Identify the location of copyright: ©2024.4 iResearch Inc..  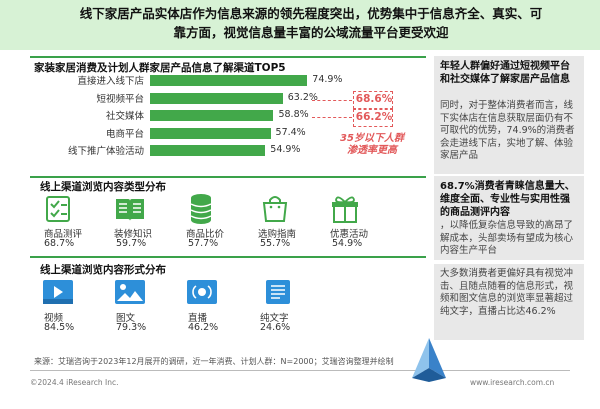
(74, 382).